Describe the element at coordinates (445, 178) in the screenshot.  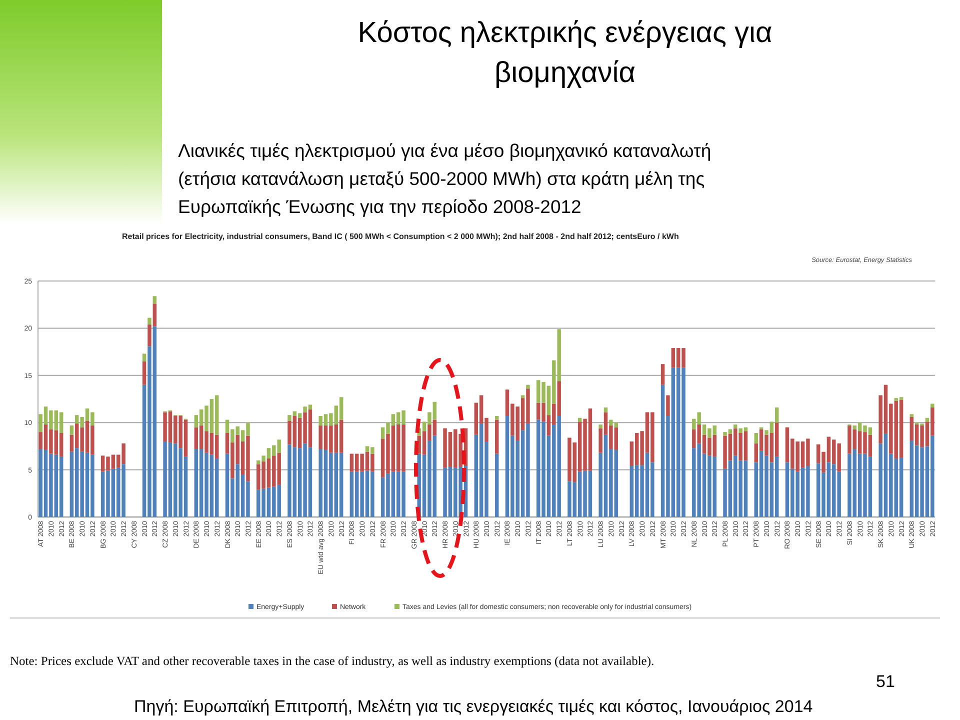
I see `chart-subtitle: Λιανικές τιμές ηλεκτρισμού για ένα μέσο βιομηχανικό καταναλωτή (ετήσια κατανάλωση μεταξύ 500-2000 MWh) στα κράτη μέλη της Ευρωπαϊκής Ένωσης για την περίοδο 2008-2012` at that location.